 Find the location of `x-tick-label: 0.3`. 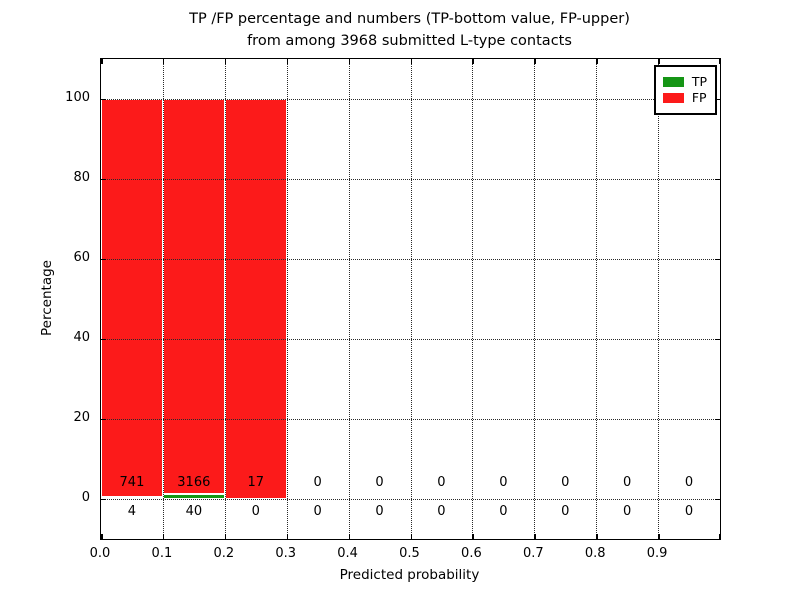

x-tick-label: 0.3 is located at coordinates (286, 553).